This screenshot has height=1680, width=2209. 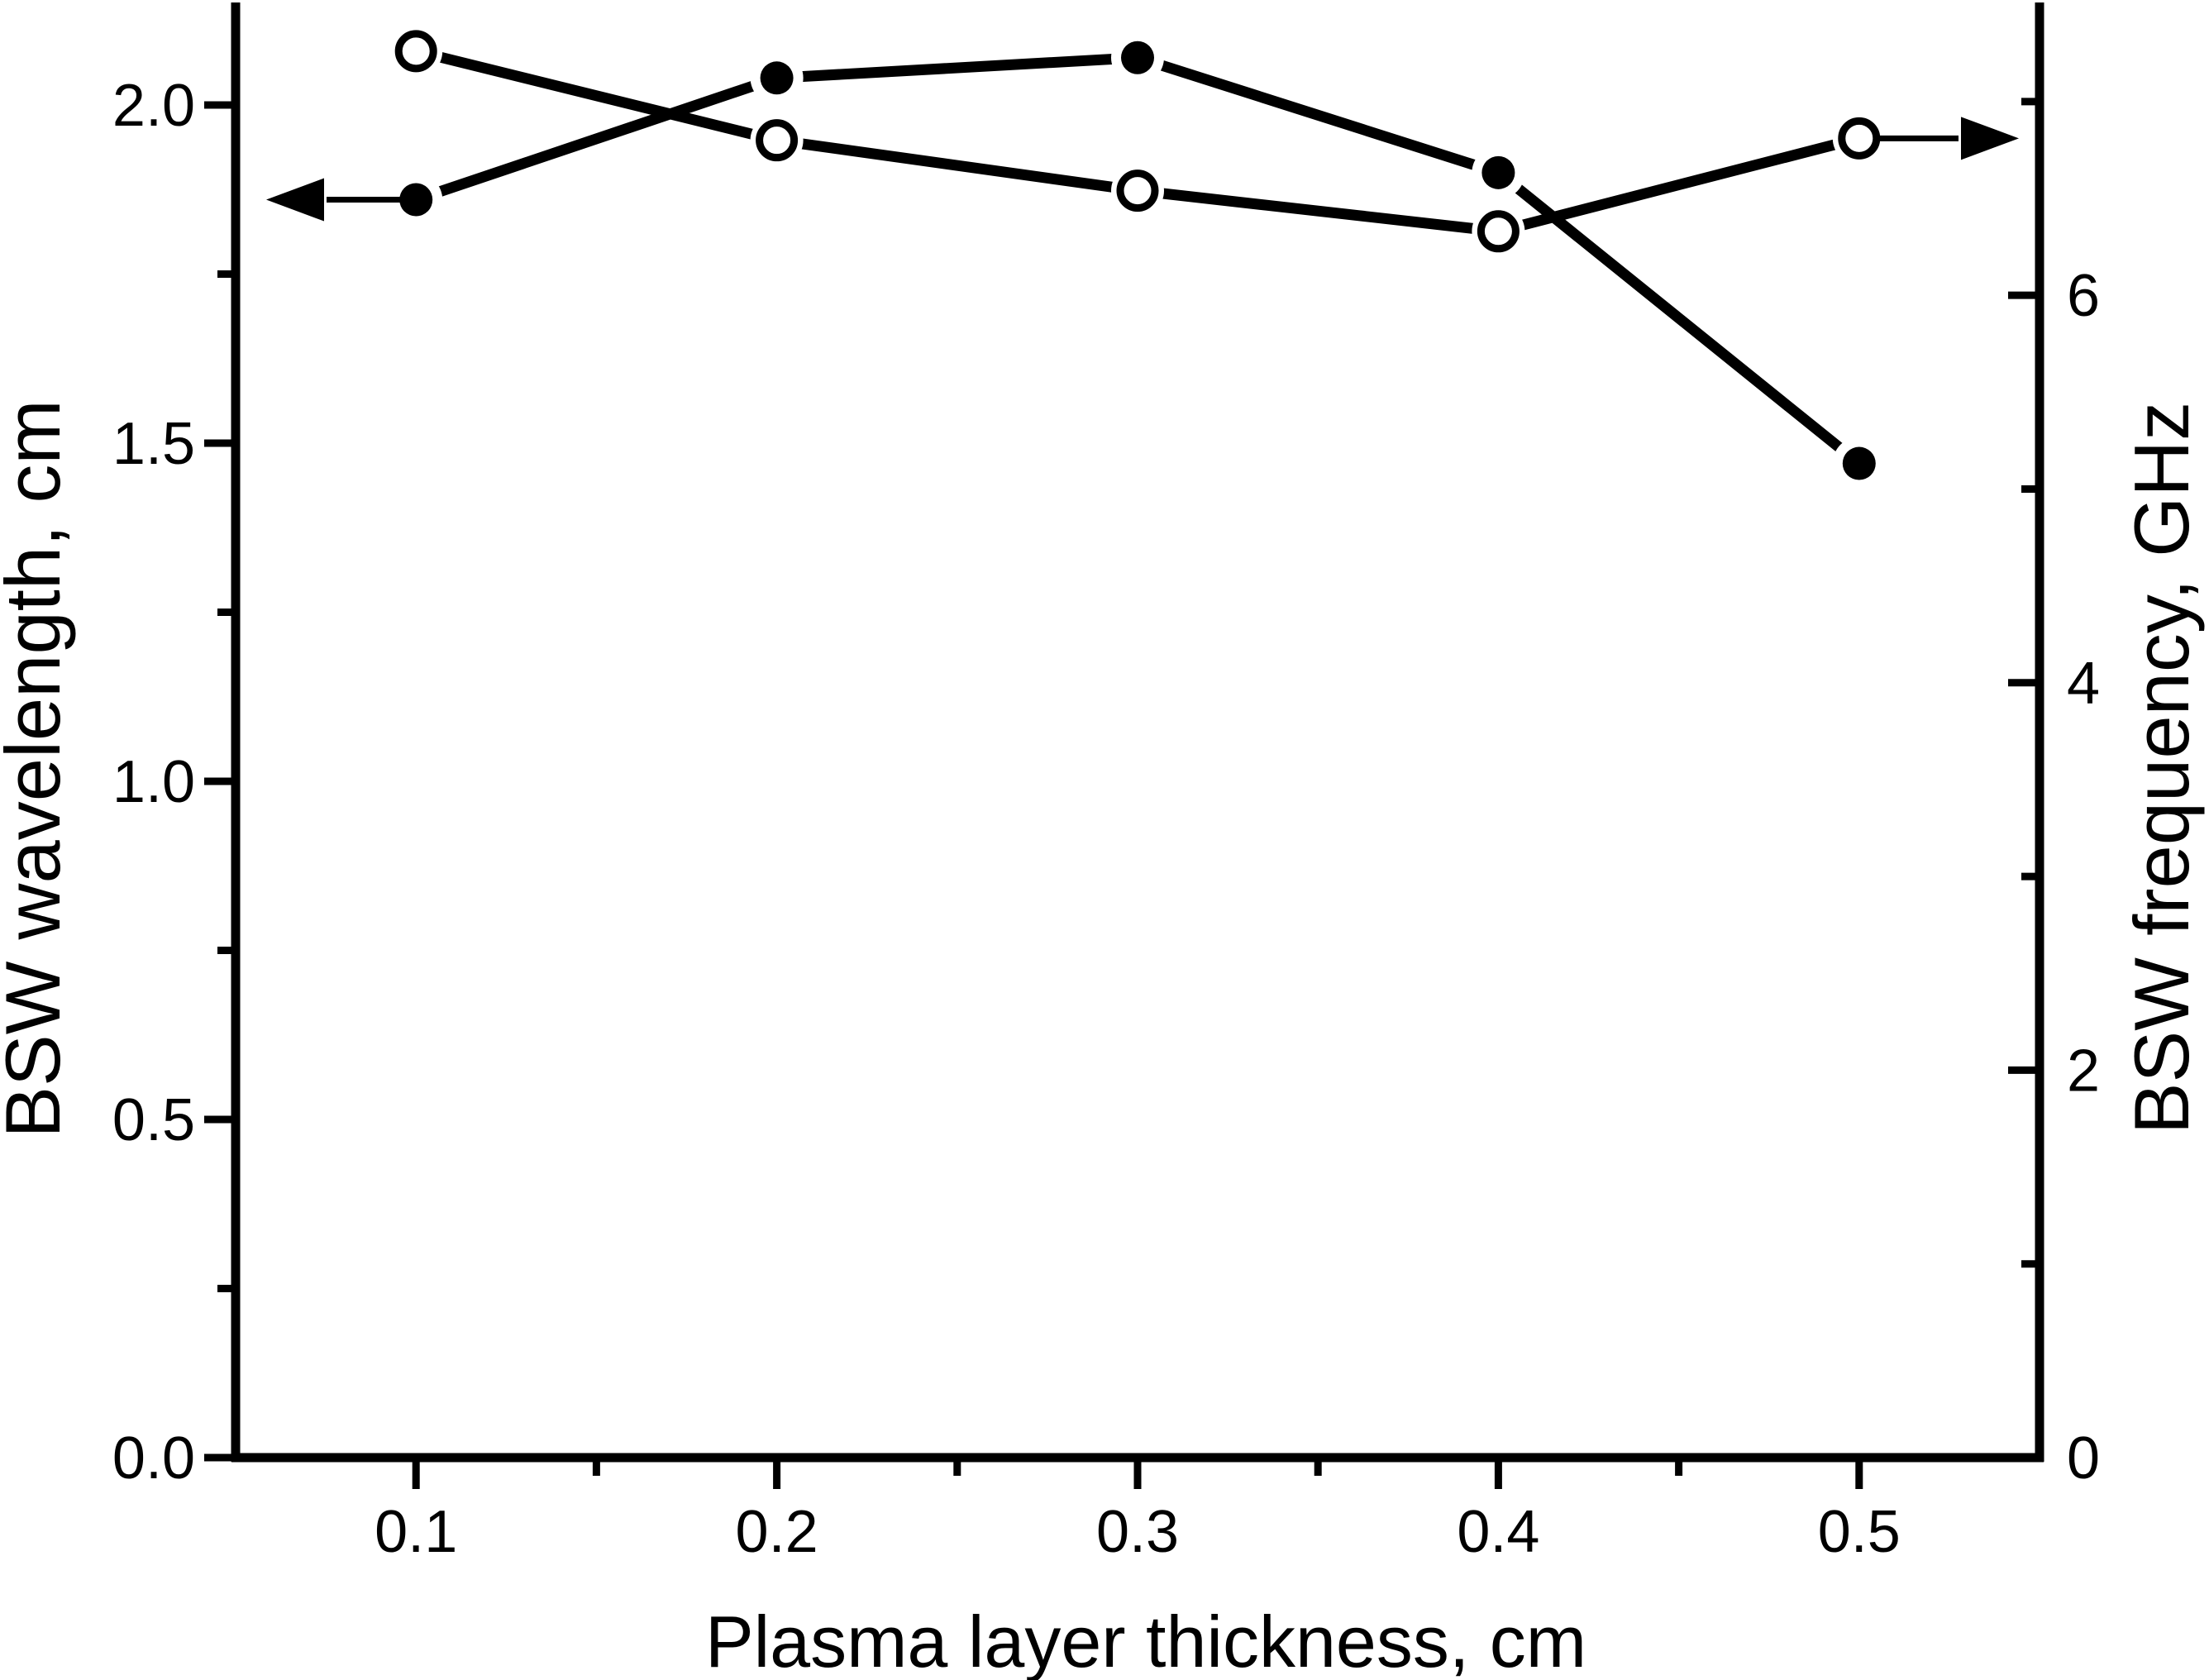 What do you see at coordinates (1145, 1640) in the screenshot?
I see `x-axis-title: Plasma layer thickness, cm` at bounding box center [1145, 1640].